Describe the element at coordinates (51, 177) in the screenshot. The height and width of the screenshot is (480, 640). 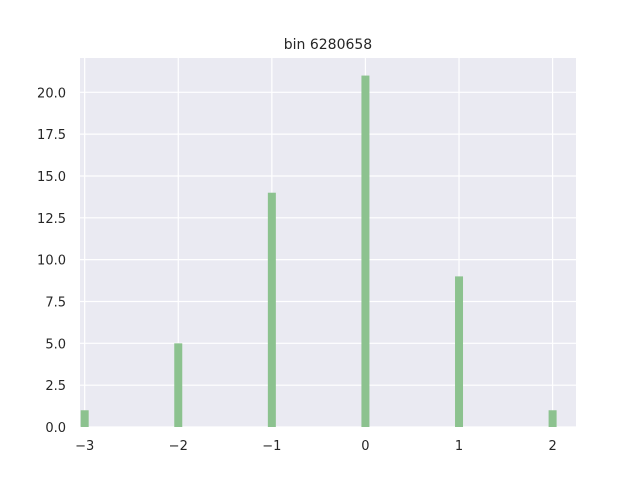
I see `y-tick-label: 15.0` at that location.